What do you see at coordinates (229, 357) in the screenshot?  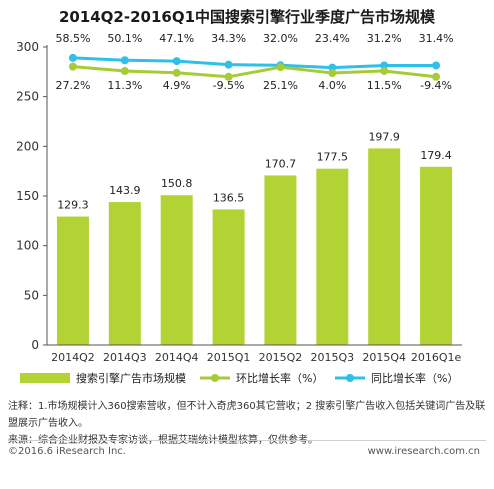 I see `x-tick-label: 2015Q1` at bounding box center [229, 357].